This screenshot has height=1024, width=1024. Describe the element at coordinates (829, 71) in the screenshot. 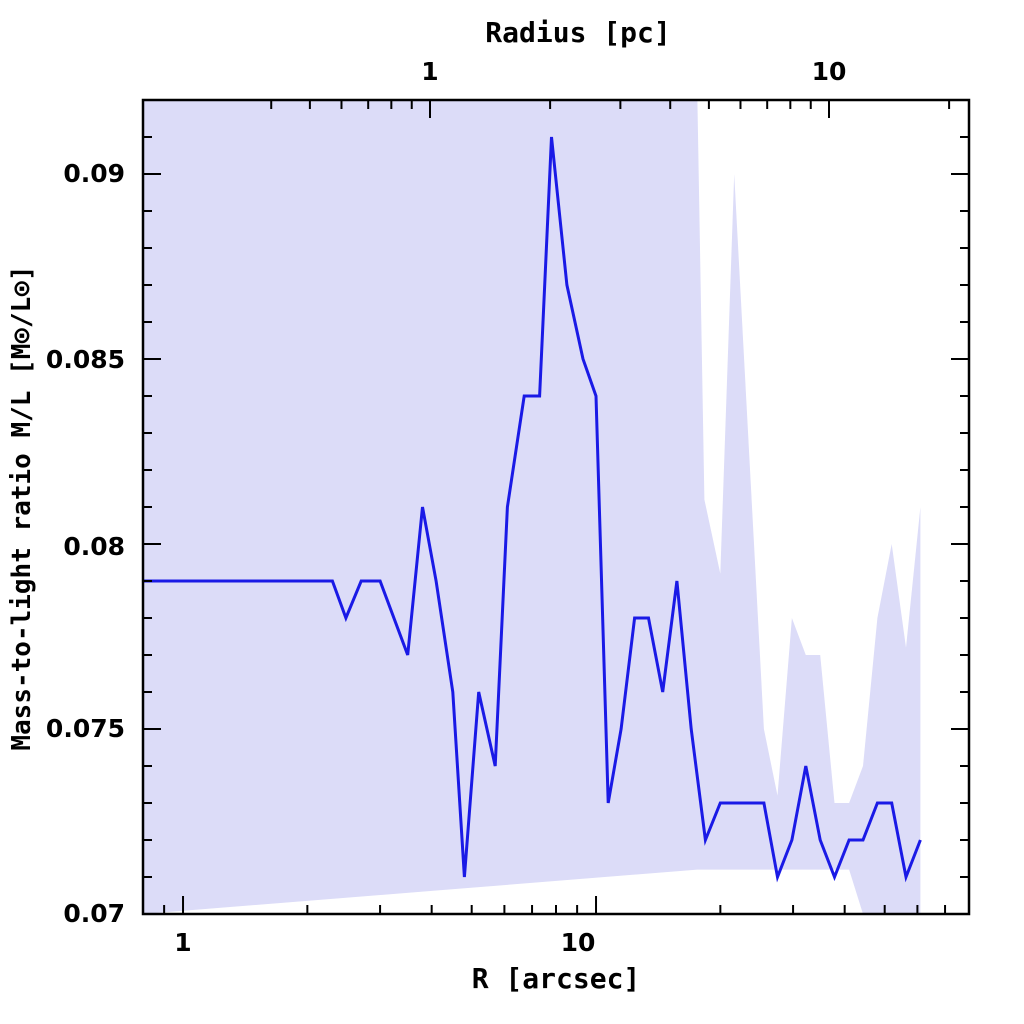

I see `x2-tick-label-10: 10` at that location.